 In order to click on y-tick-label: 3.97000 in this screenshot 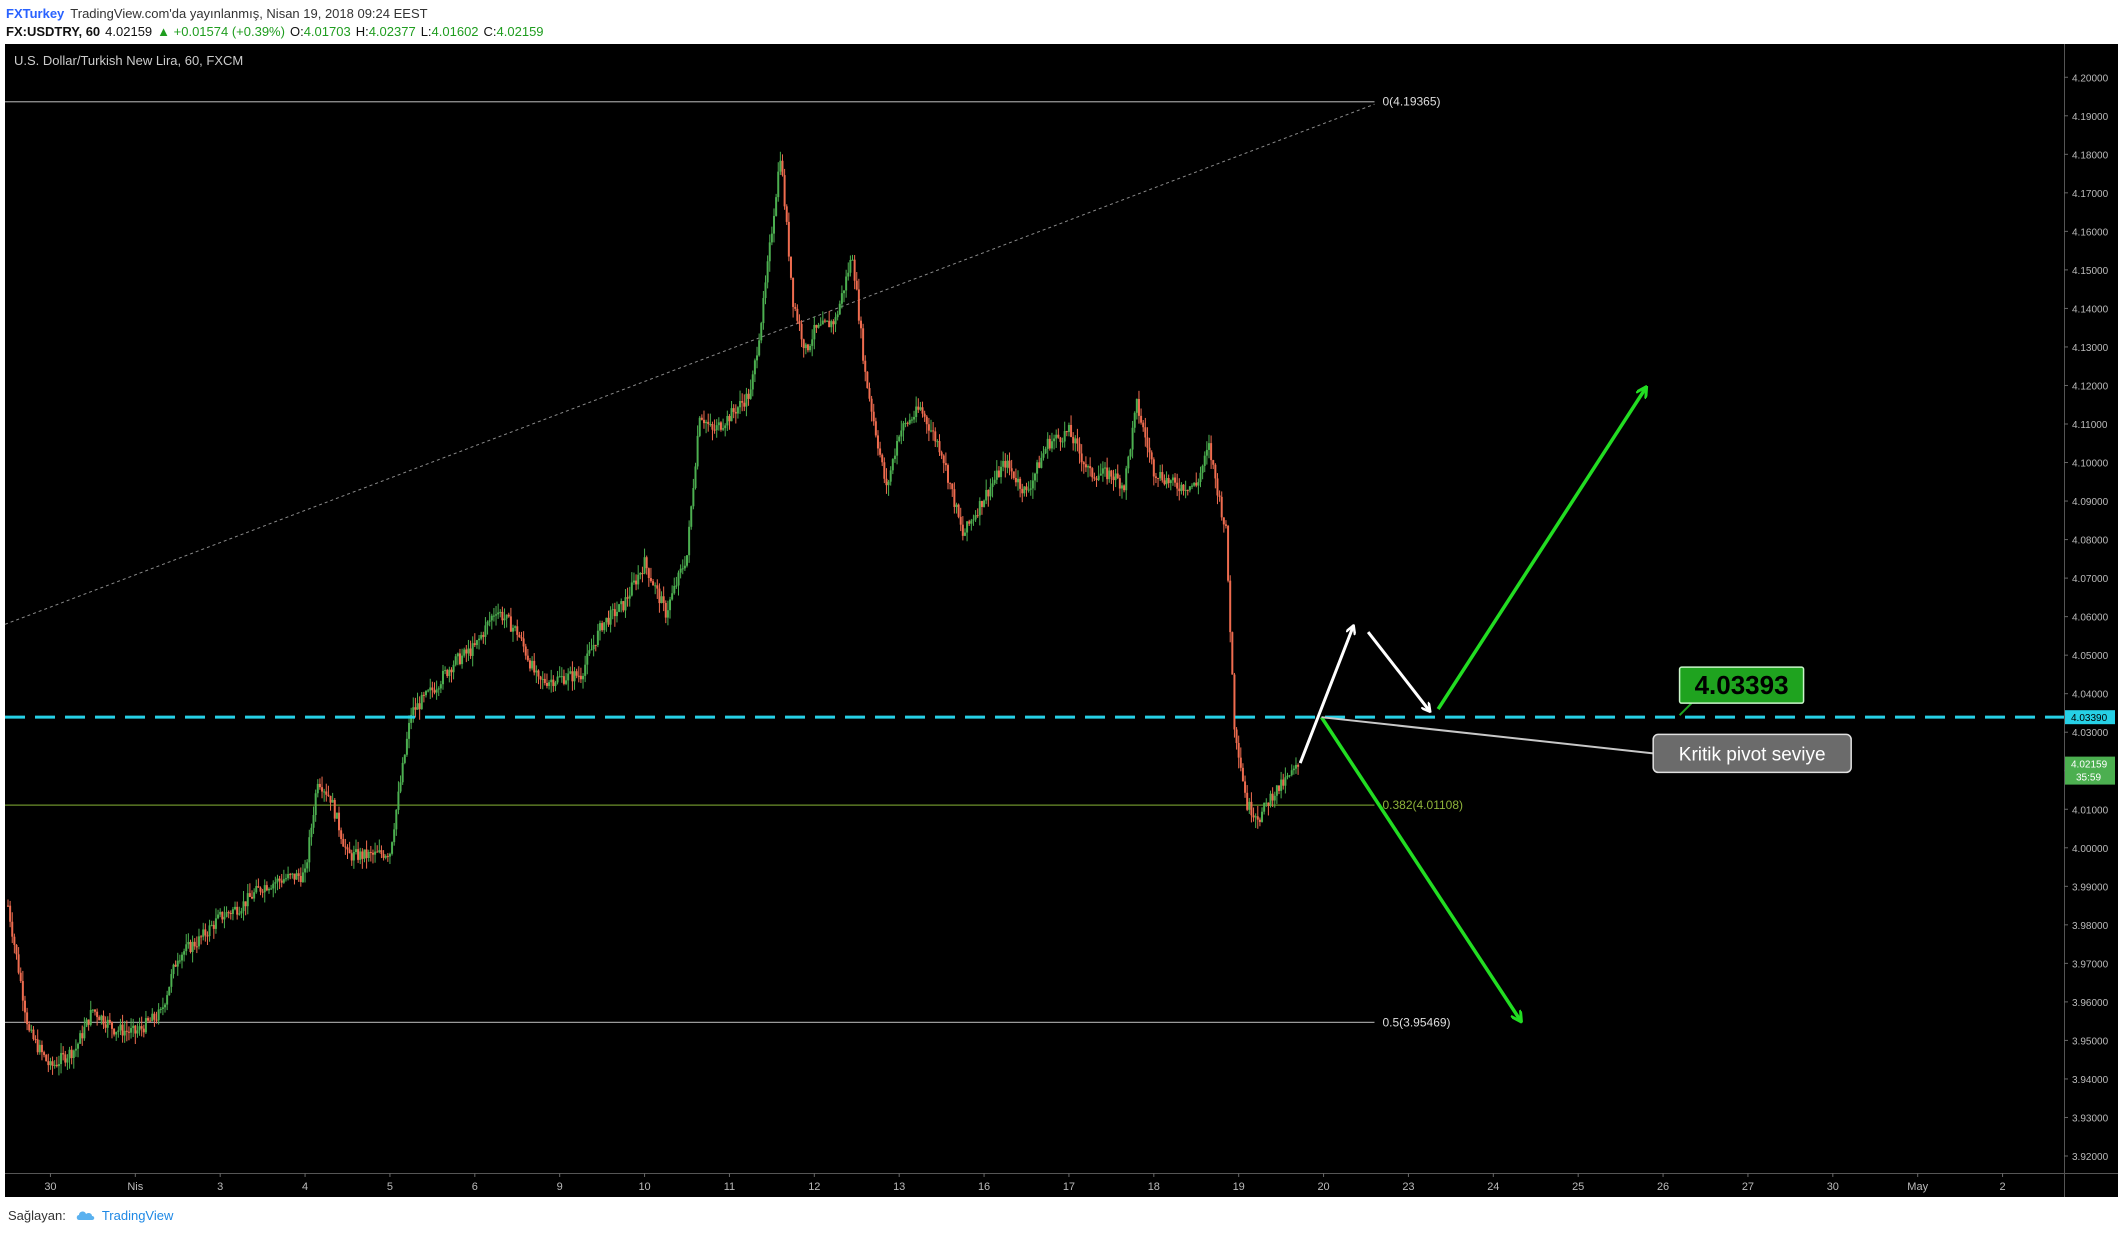, I will do `click(2090, 964)`.